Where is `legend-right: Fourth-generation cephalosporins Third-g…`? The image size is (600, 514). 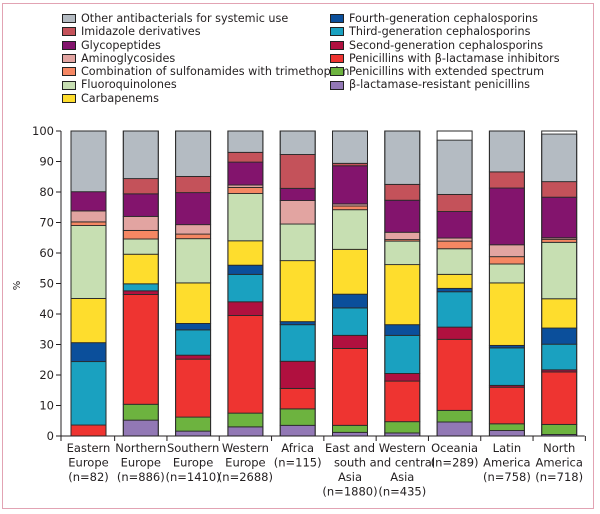 legend-right: Fourth-generation cephalosporins Third-g… is located at coordinates (445, 52).